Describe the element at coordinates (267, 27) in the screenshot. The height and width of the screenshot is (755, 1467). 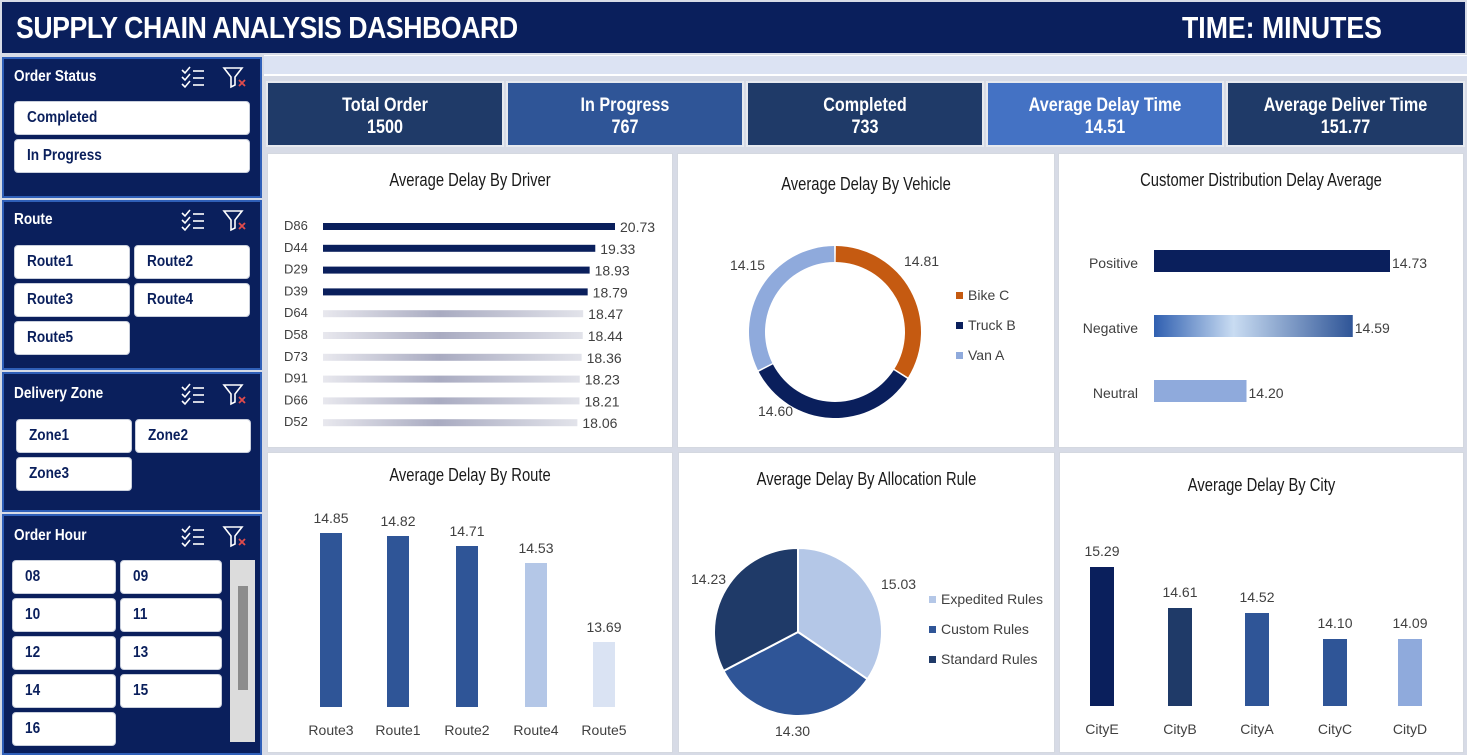
I see `dashboard-title: SUPPLY CHAIN ANALYSIS DASHBOARD` at that location.